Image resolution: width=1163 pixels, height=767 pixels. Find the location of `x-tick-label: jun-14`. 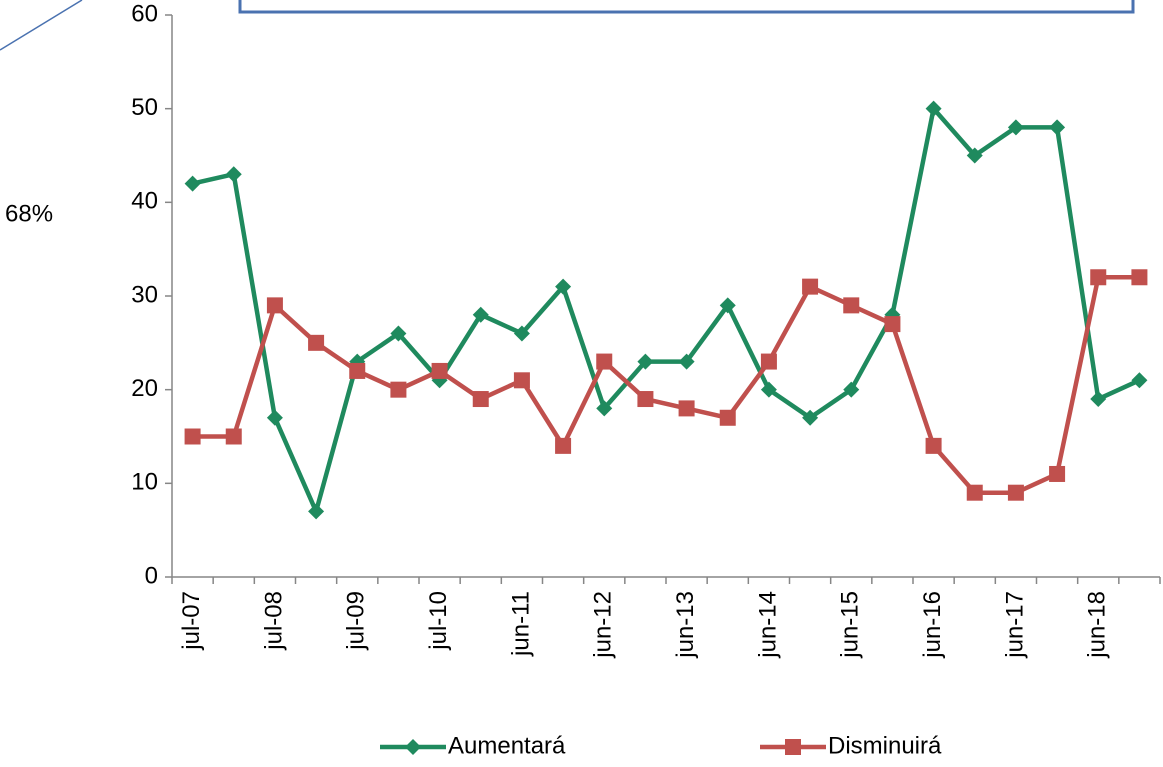

x-tick-label: jun-14 is located at coordinates (767, 625).